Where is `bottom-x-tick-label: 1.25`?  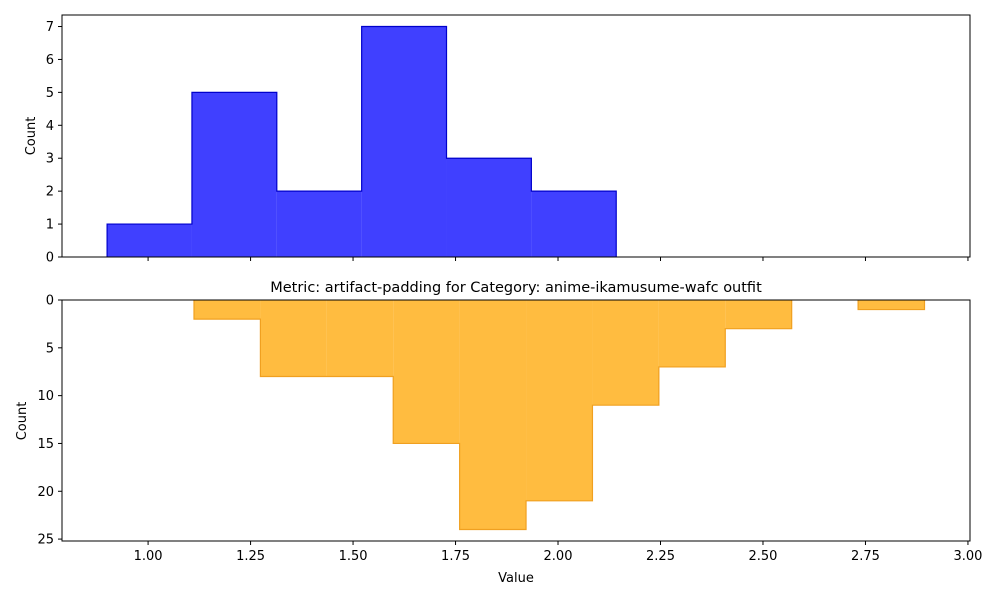
bottom-x-tick-label: 1.25 is located at coordinates (250, 556).